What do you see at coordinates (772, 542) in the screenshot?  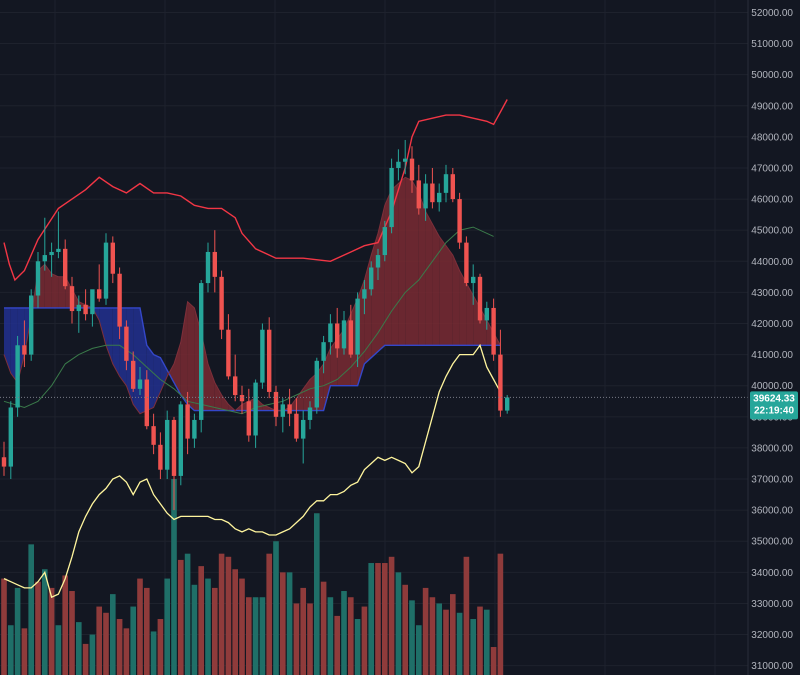 I see `price-tick-label: 35000.00` at bounding box center [772, 542].